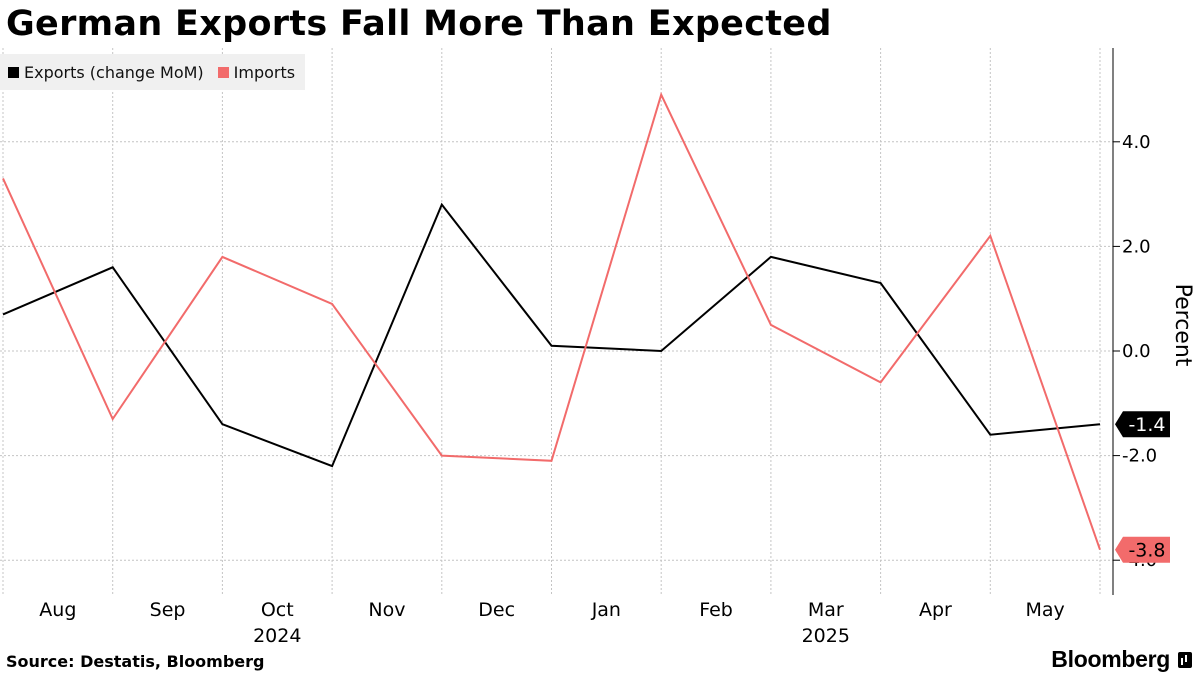 The width and height of the screenshot is (1200, 675). I want to click on legend: Exports (change MoM) Imports, so click(153, 72).